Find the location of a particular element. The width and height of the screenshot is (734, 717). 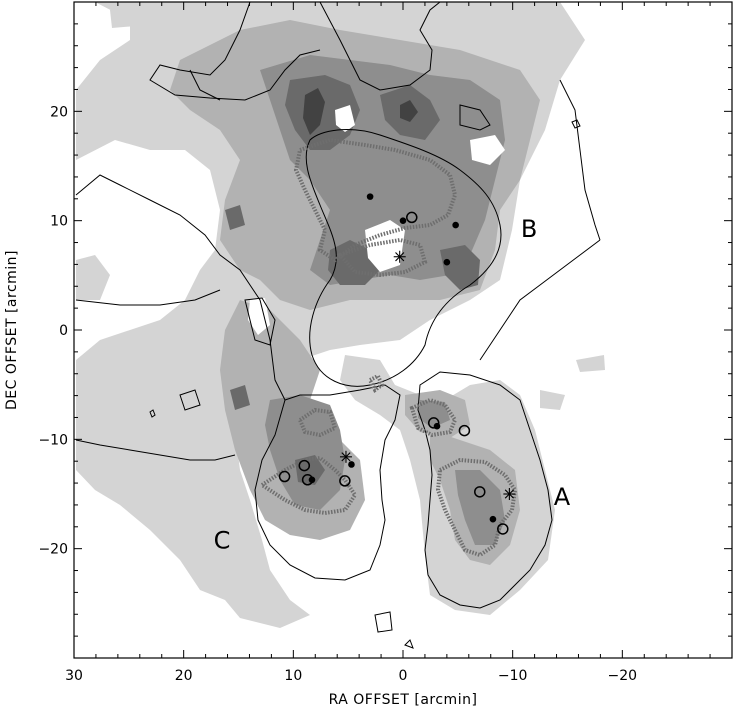

x-axis-title: RA OFFSET [arcmin] is located at coordinates (403, 700).